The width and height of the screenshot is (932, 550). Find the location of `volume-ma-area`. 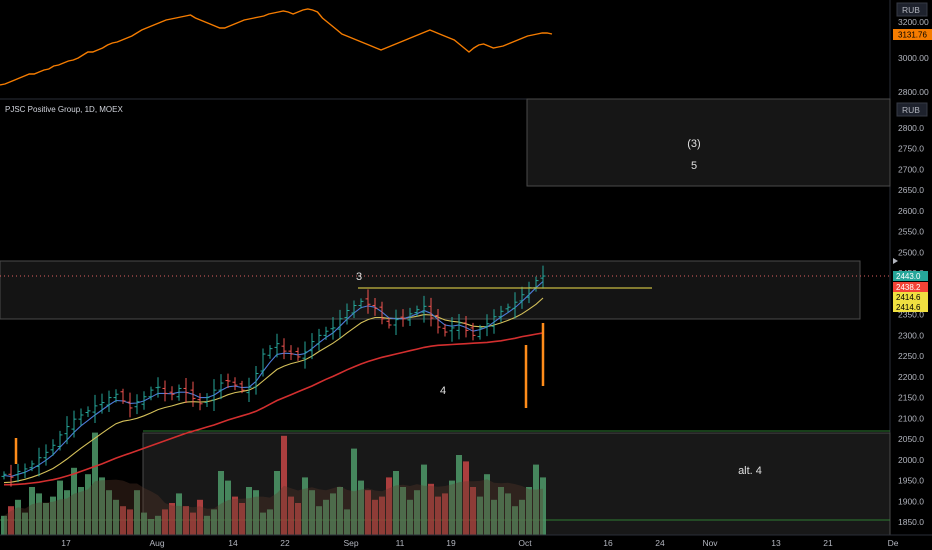

volume-ma-area is located at coordinates (273, 507).